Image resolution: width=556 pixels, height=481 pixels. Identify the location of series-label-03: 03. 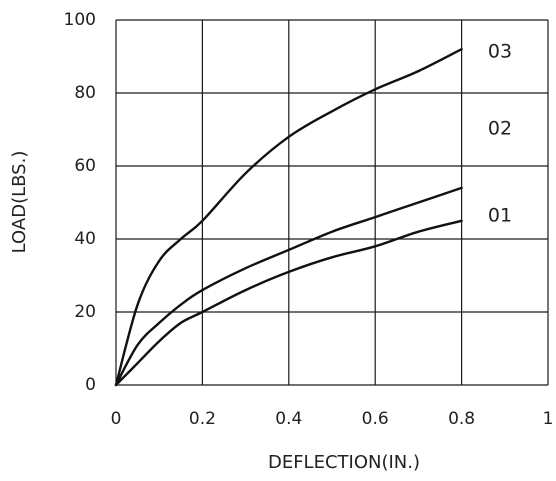
(500, 52).